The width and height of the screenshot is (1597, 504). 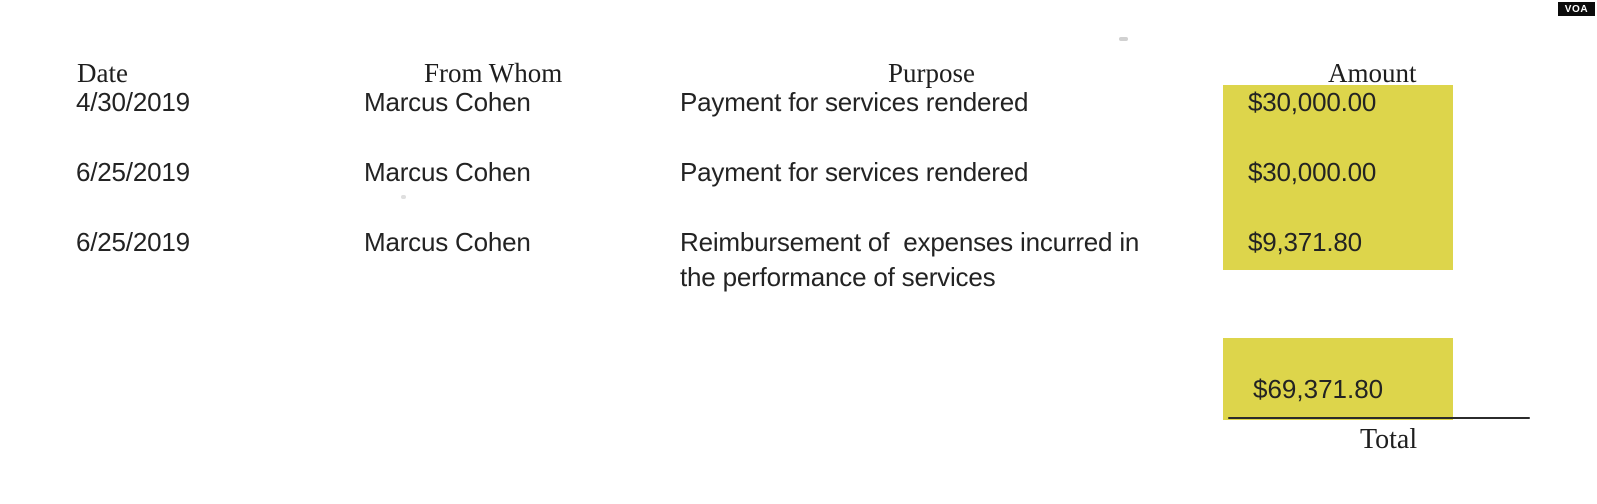 I want to click on row3-purpose-line2: the performance of services, so click(x=838, y=277).